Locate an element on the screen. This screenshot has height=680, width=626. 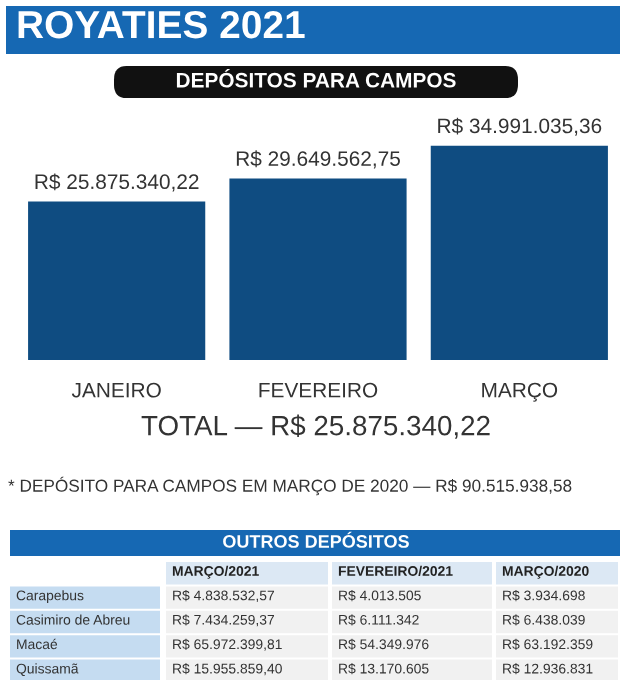
text: OUTROS DEPÓSITOS is located at coordinates (316, 539).